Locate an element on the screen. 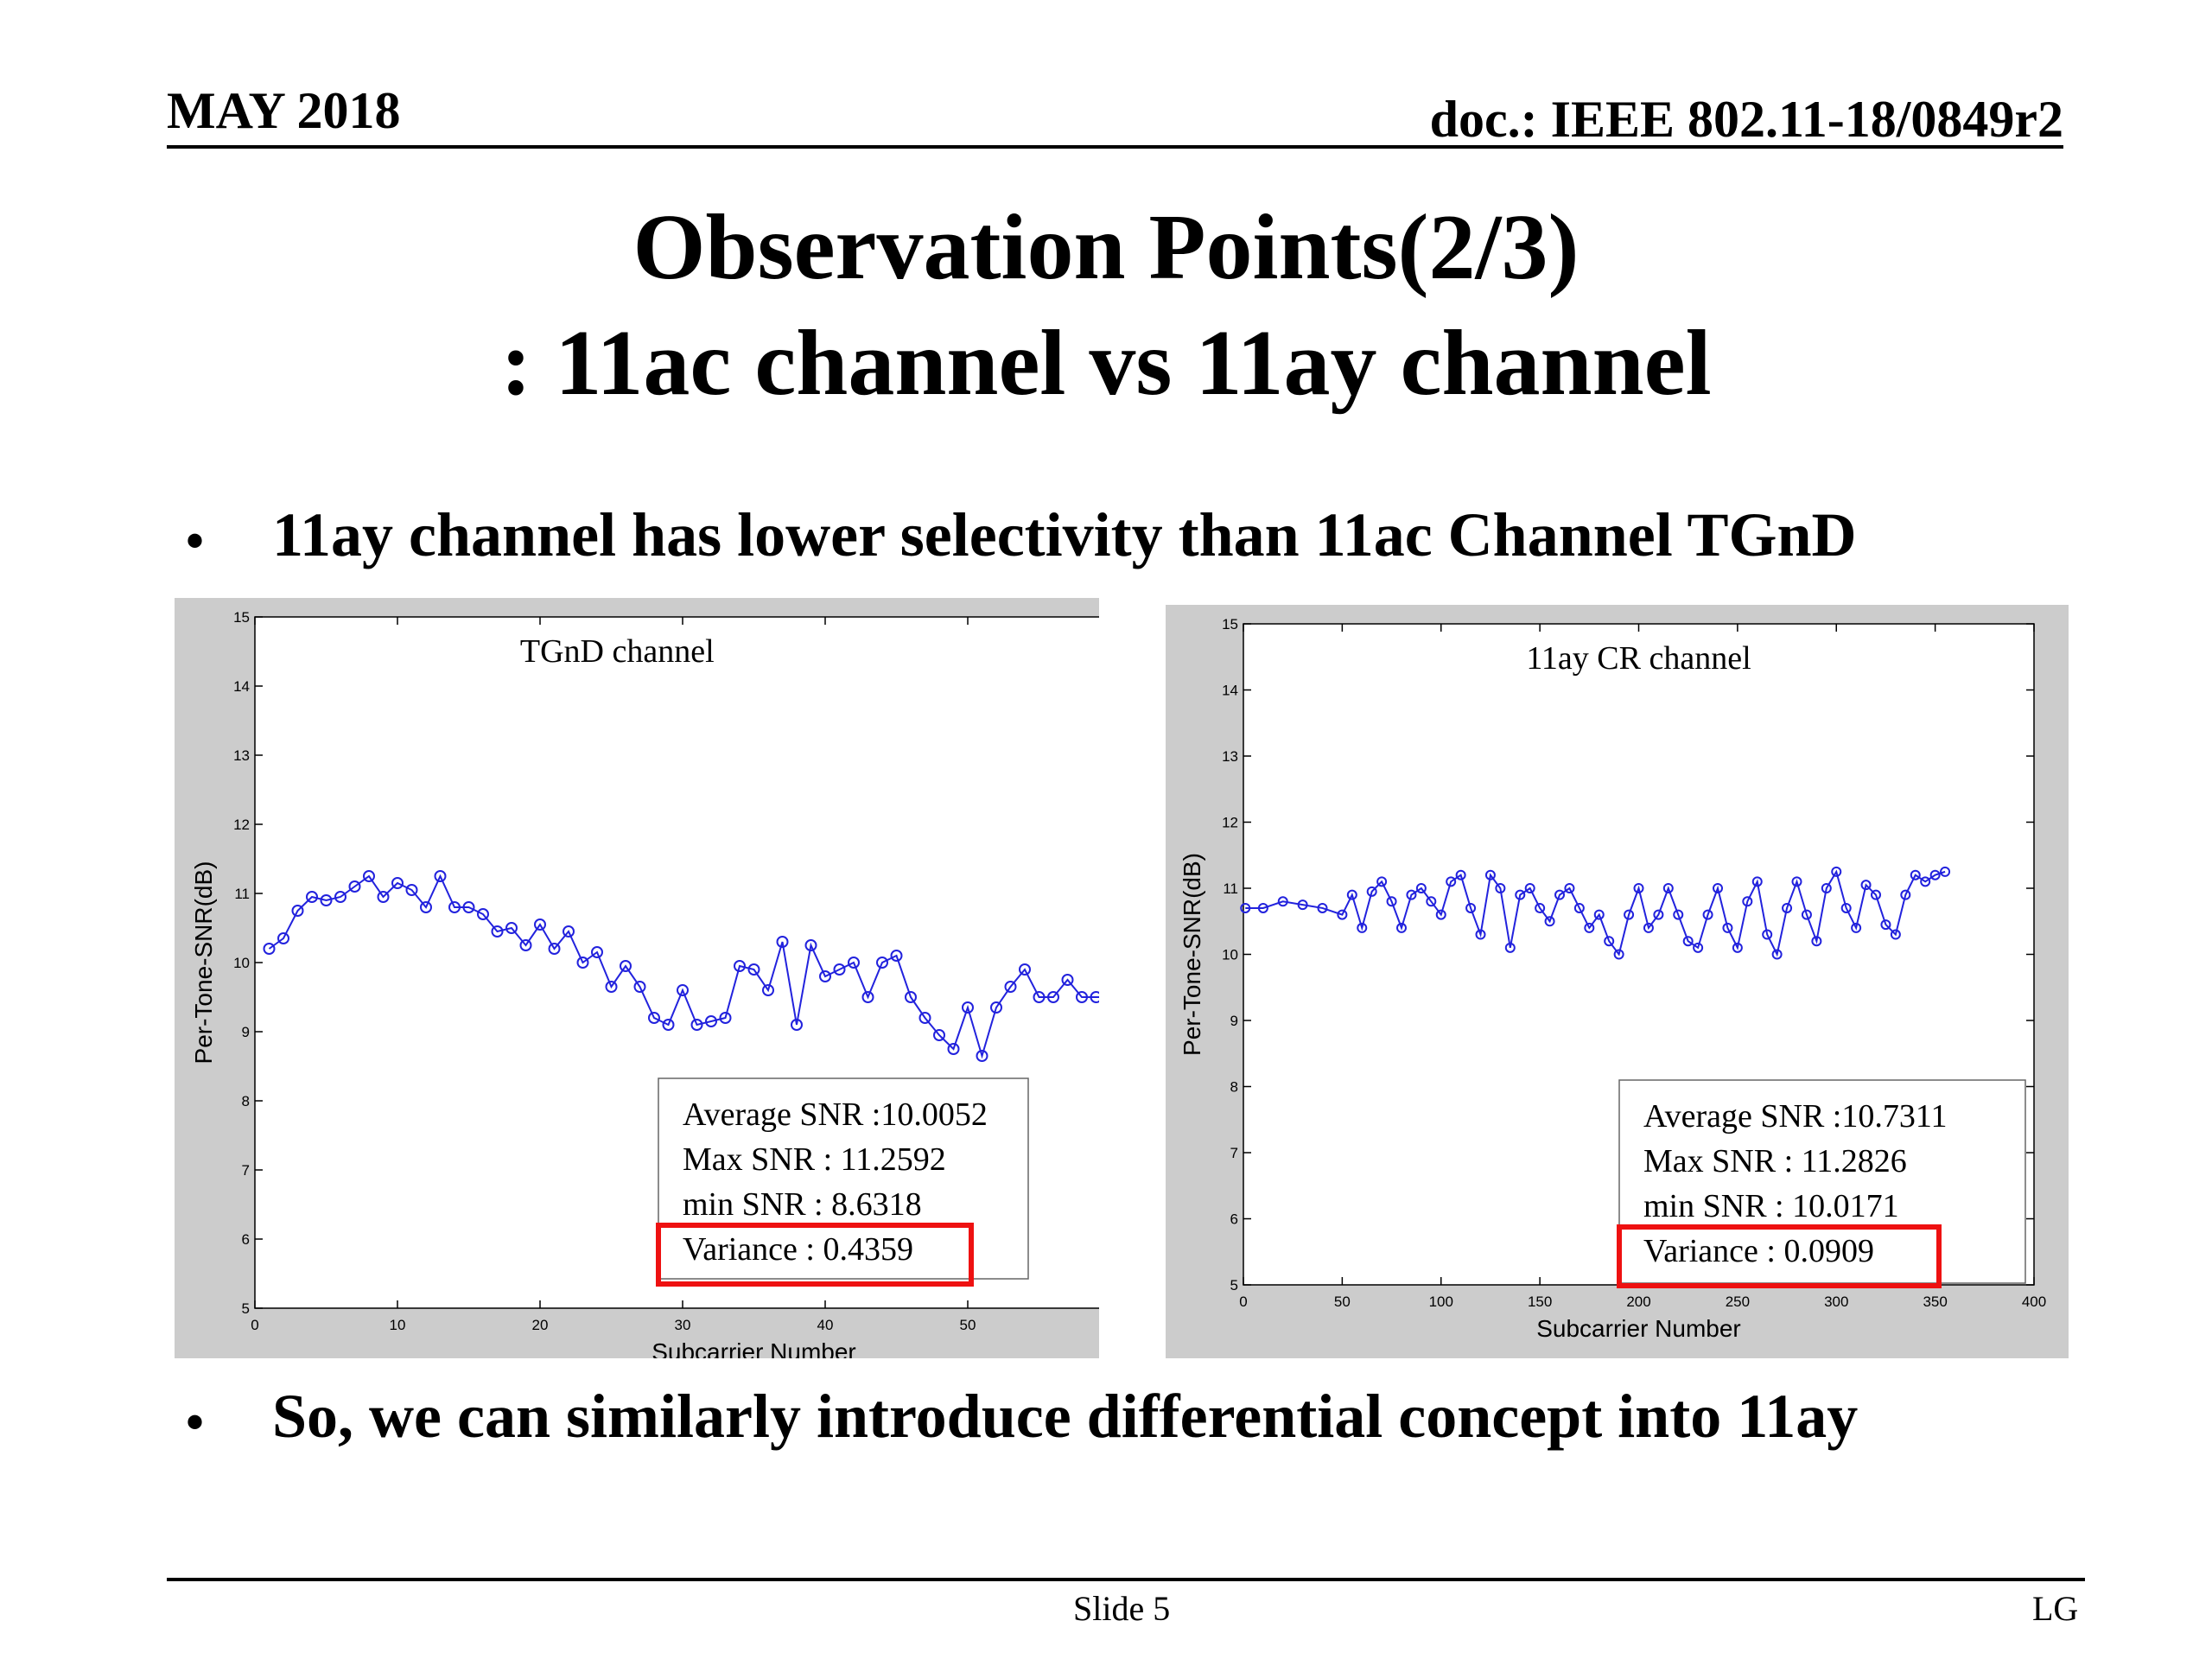 The image size is (2212, 1659). ay11-x-tick-label: 400 is located at coordinates (2034, 1302).